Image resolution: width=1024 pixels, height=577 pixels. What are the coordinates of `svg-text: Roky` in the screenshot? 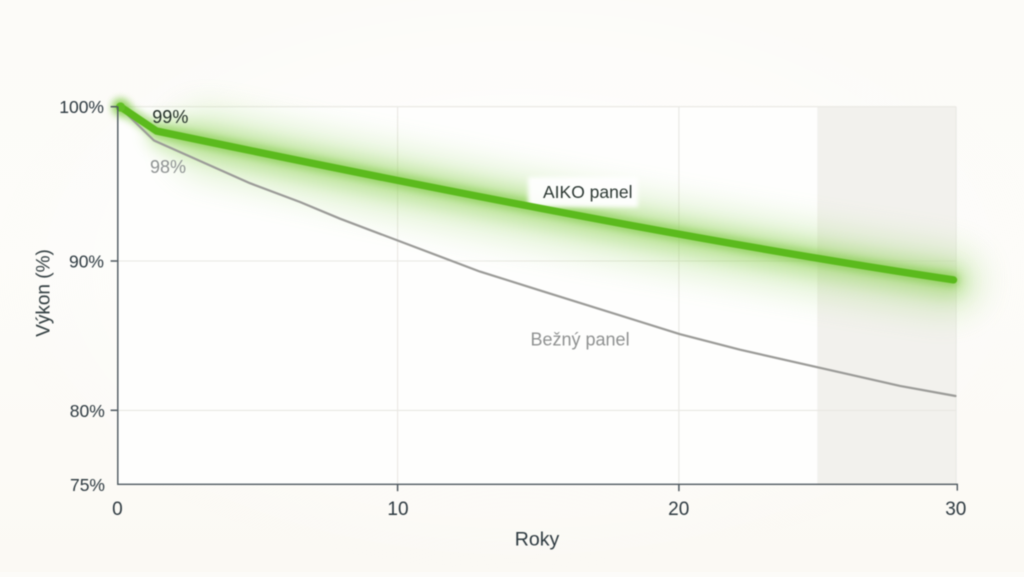 It's located at (537, 540).